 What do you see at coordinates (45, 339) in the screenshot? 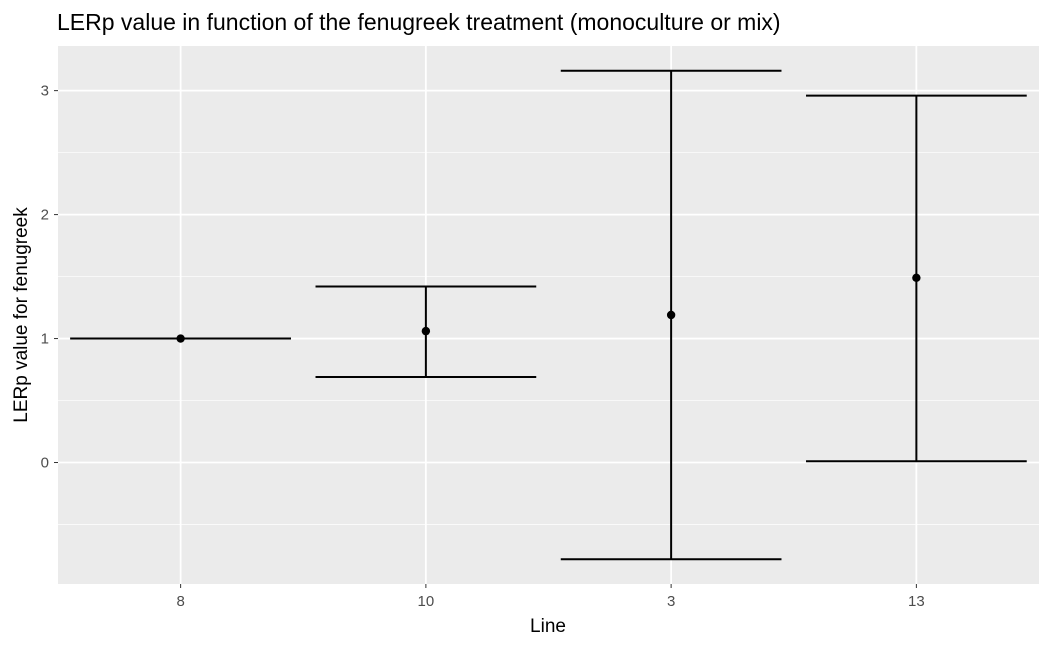
I see `y-tick-label: 1` at bounding box center [45, 339].